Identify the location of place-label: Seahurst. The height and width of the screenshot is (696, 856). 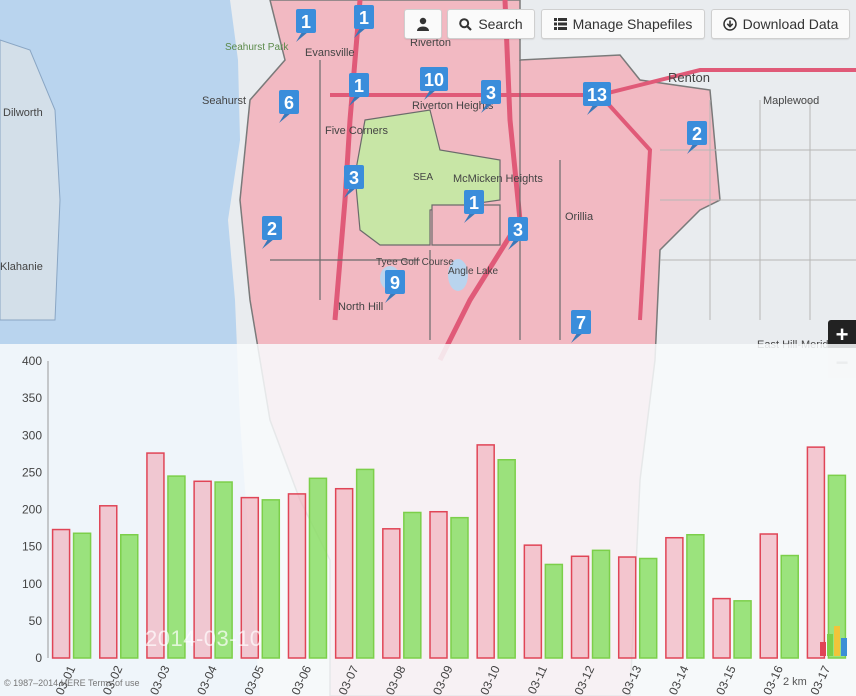
(224, 101).